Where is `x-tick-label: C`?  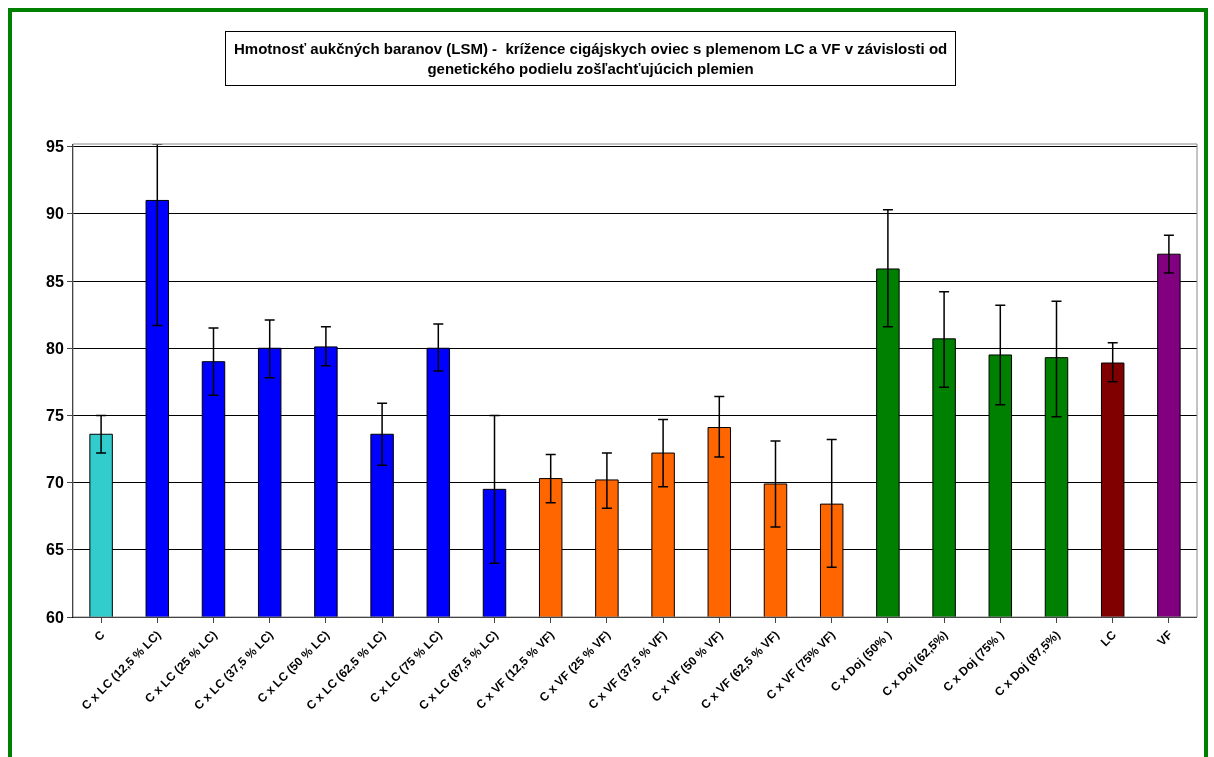 x-tick-label: C is located at coordinates (99, 635).